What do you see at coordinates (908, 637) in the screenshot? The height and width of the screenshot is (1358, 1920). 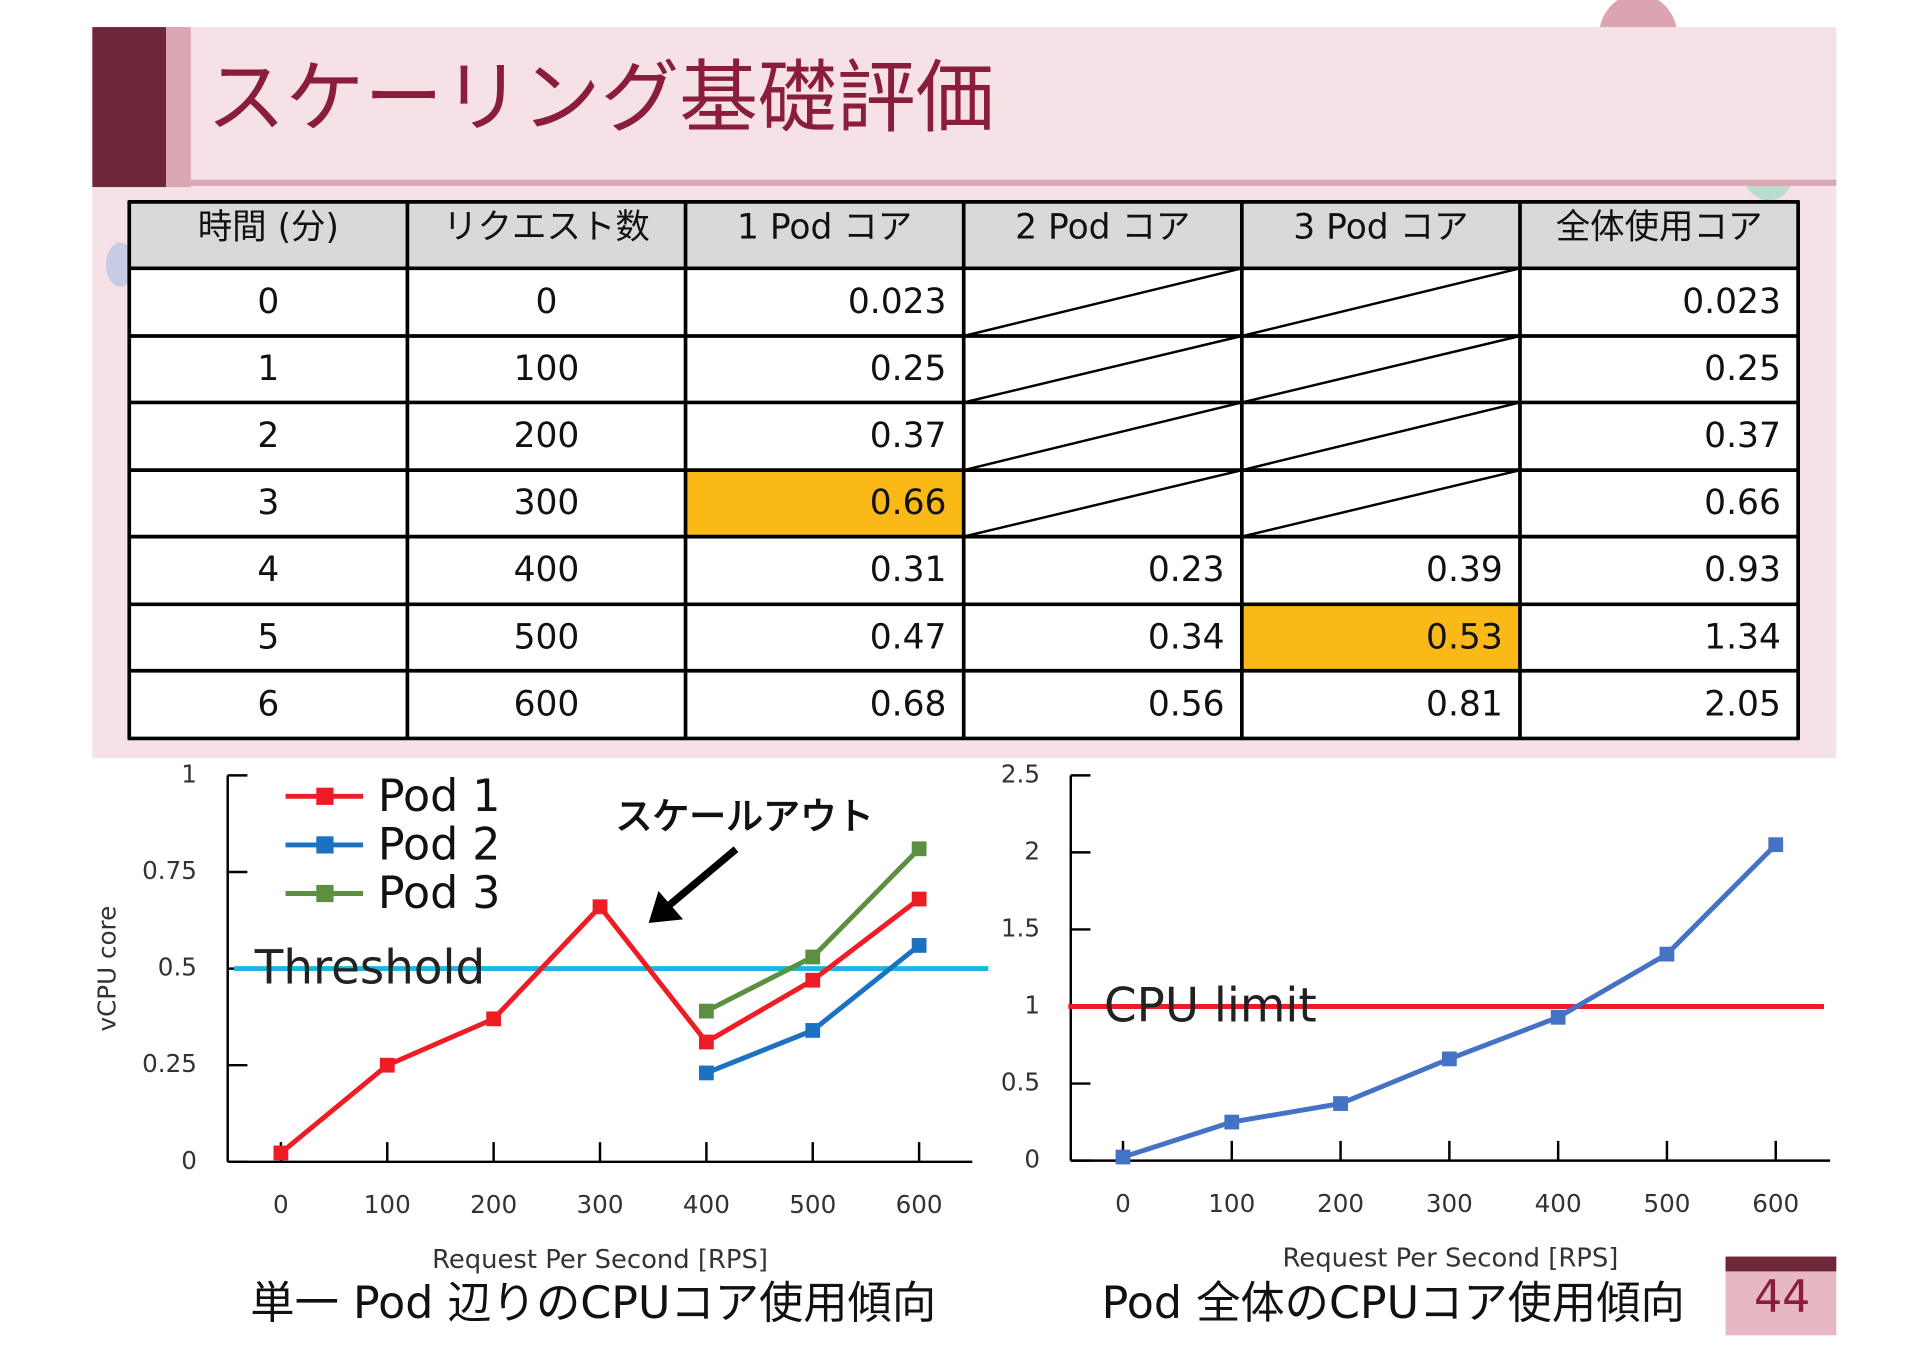 I see `table-cell: 0.47` at bounding box center [908, 637].